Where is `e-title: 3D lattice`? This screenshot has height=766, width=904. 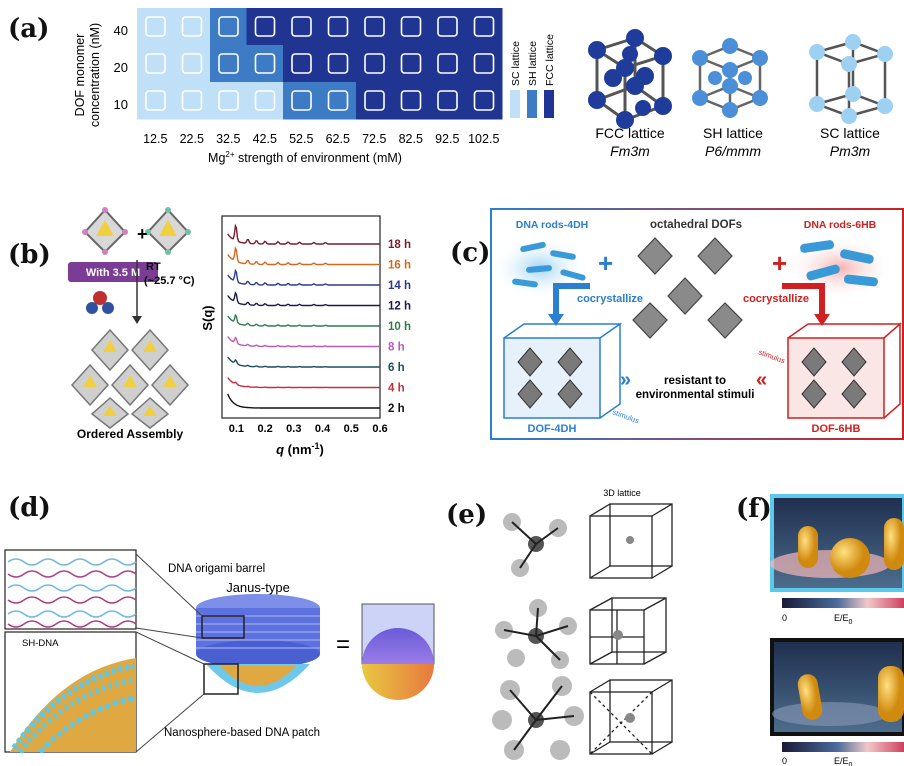
e-title: 3D lattice is located at coordinates (622, 493).